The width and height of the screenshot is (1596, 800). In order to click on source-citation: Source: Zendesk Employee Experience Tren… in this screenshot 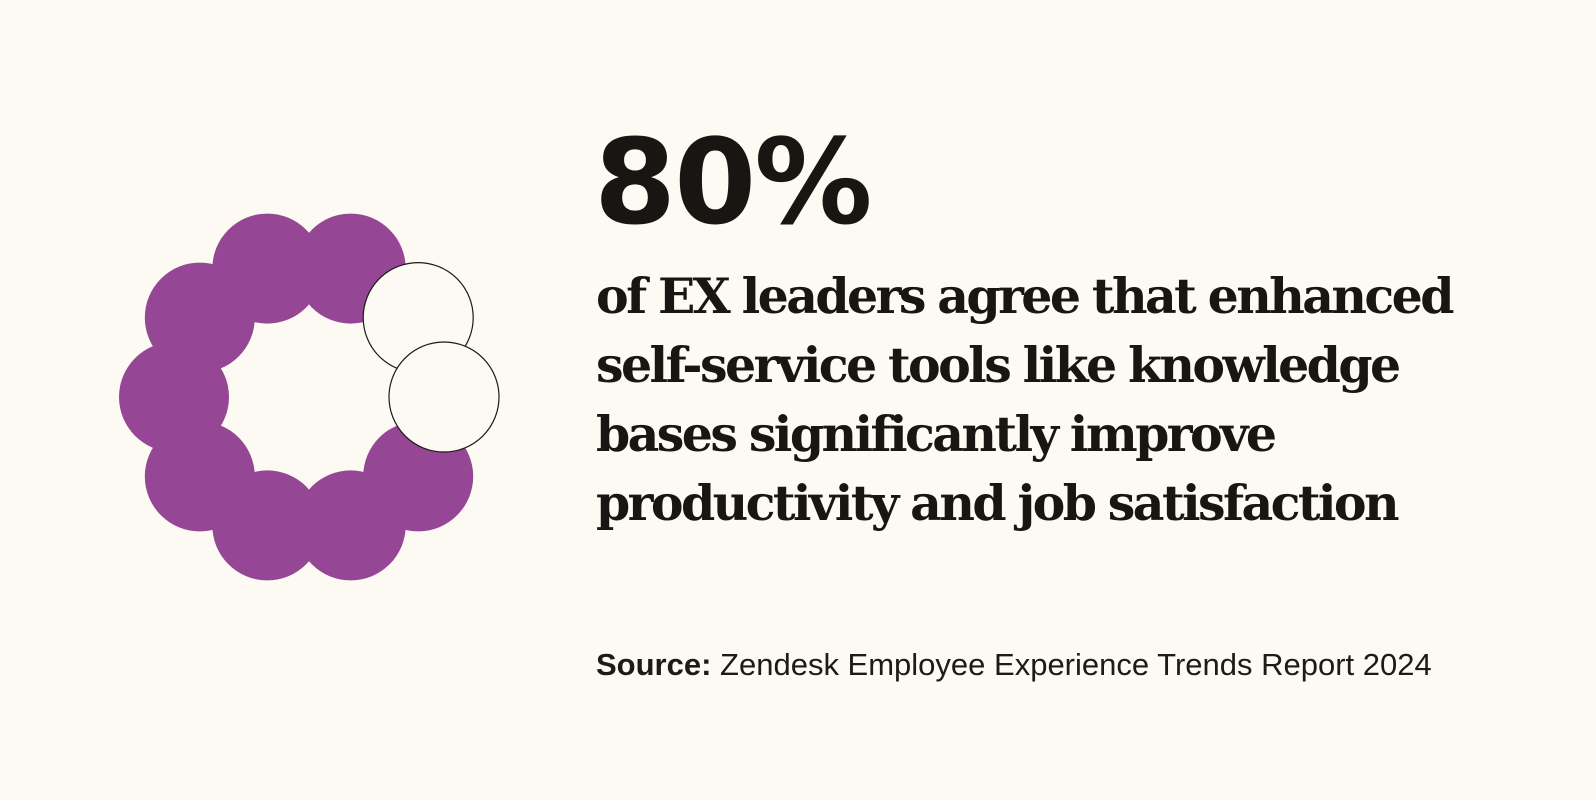, I will do `click(1014, 665)`.